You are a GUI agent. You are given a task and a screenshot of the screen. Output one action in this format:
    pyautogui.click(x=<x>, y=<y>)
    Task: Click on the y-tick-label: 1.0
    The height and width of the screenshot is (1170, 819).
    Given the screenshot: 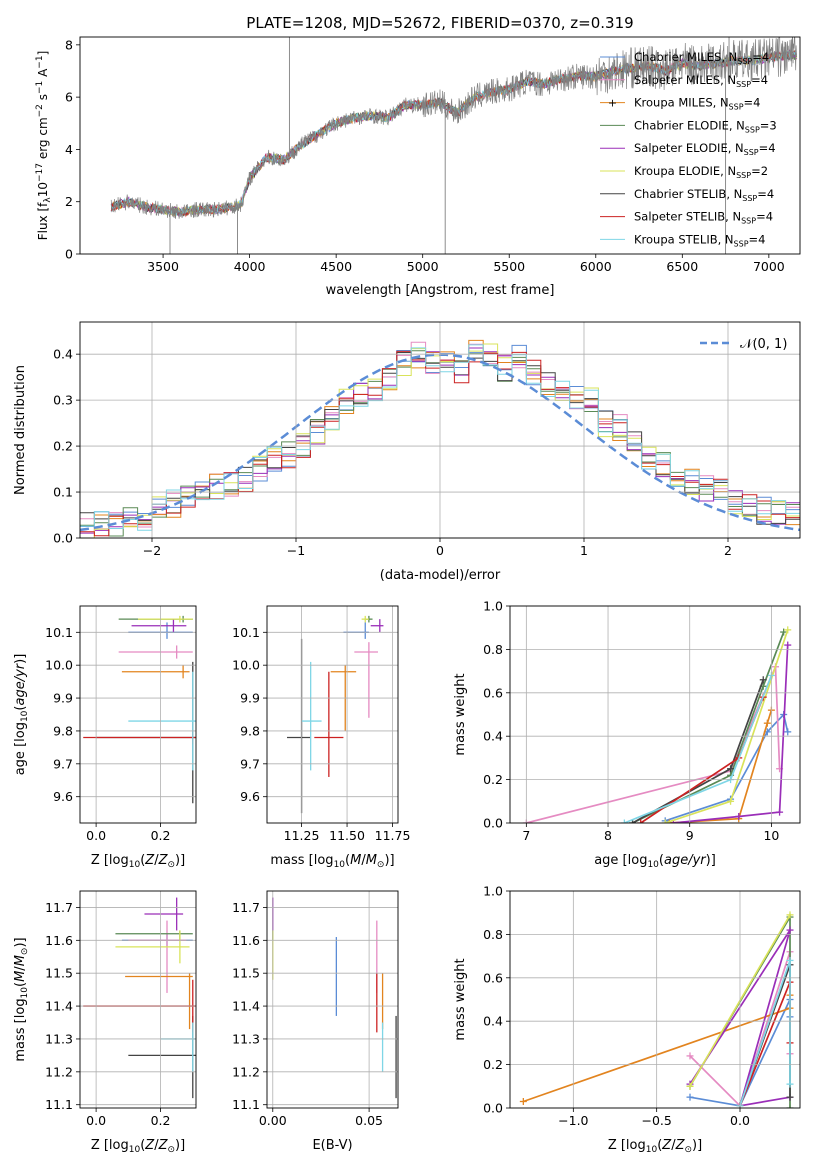 What is the action you would take?
    pyautogui.click(x=493, y=891)
    